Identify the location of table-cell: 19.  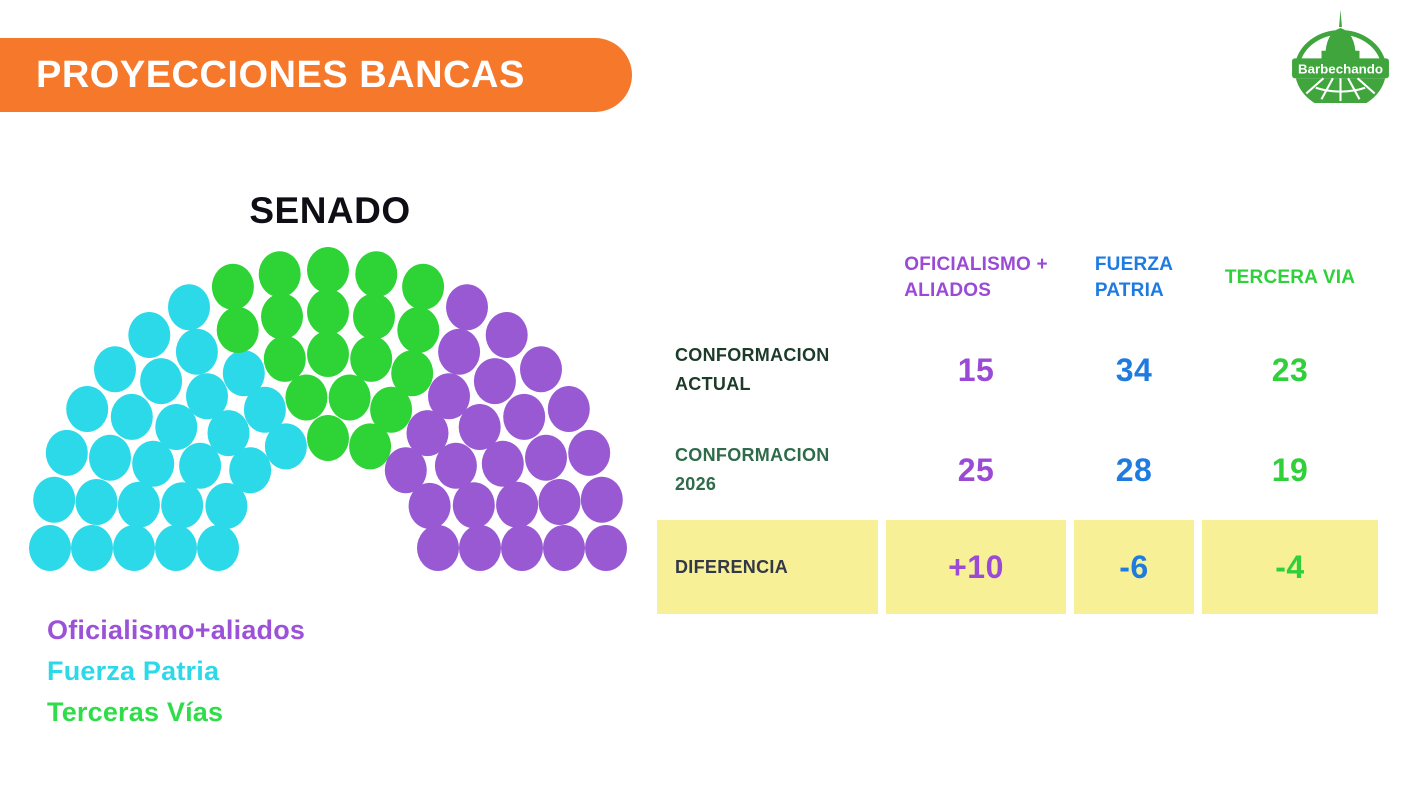
(1290, 470).